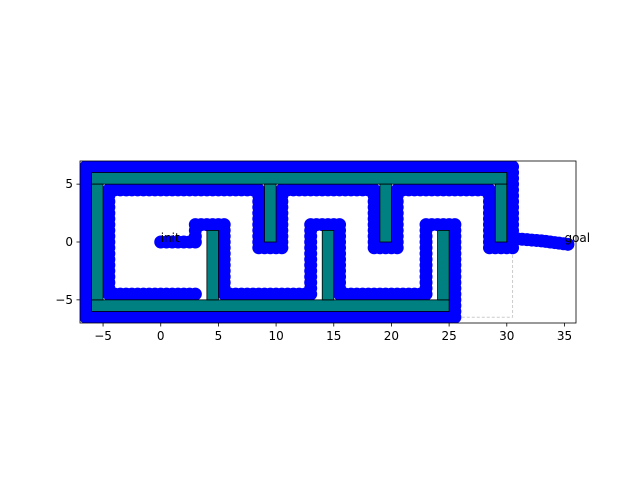  Describe the element at coordinates (64, 300) in the screenshot. I see `y-tick-label: −5` at that location.